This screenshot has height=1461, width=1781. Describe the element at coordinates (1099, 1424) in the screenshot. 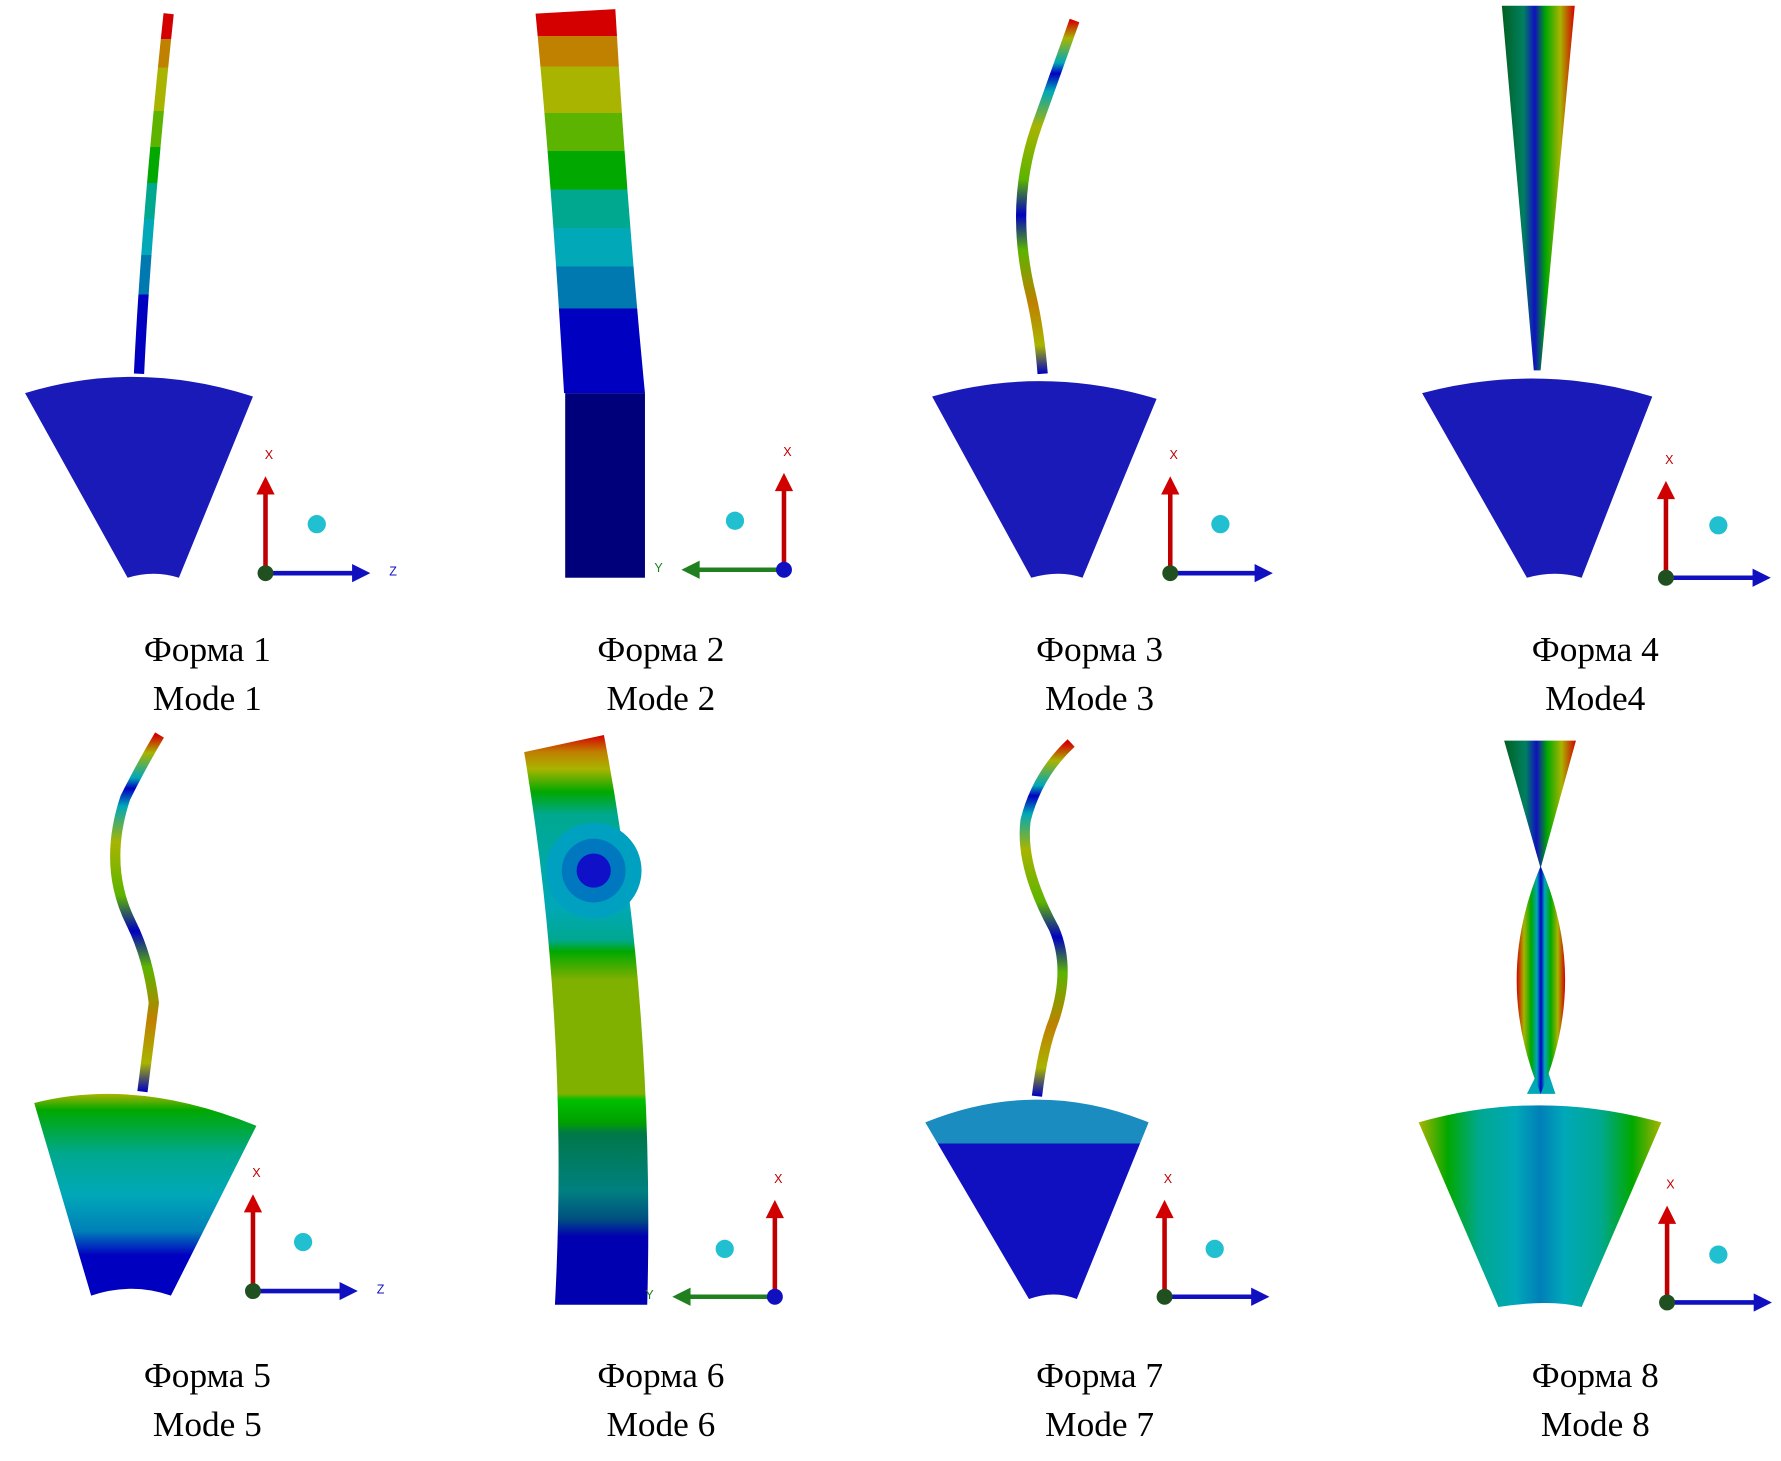

I see `caption-en: Mode 7` at that location.